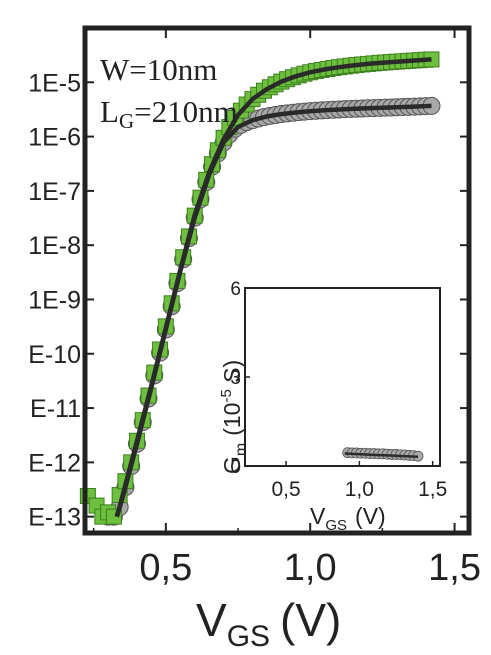 The image size is (491, 655). What do you see at coordinates (285, 489) in the screenshot?
I see `inset-x-tick-label: 0,5` at bounding box center [285, 489].